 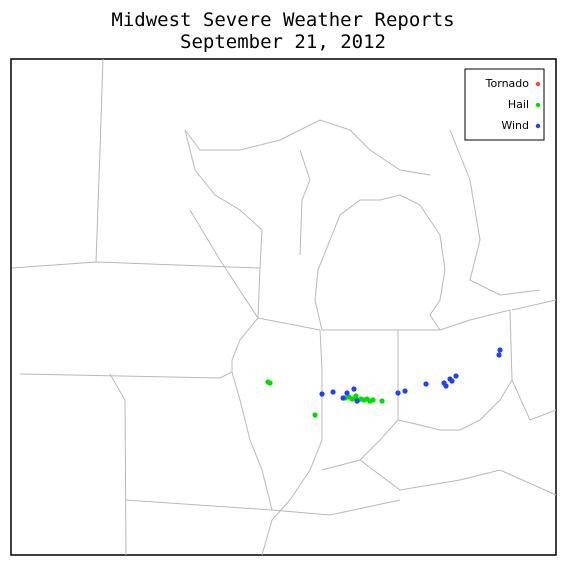 I want to click on title-line: Midwest Severe Weather Reports, so click(x=282, y=20).